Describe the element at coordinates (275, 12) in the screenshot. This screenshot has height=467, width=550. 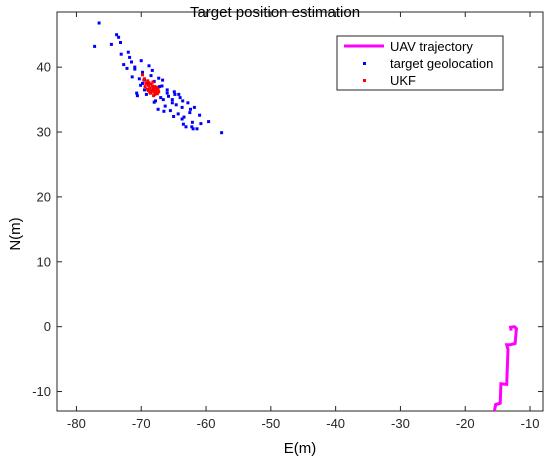
I see `chart-title: Target position estimation` at that location.